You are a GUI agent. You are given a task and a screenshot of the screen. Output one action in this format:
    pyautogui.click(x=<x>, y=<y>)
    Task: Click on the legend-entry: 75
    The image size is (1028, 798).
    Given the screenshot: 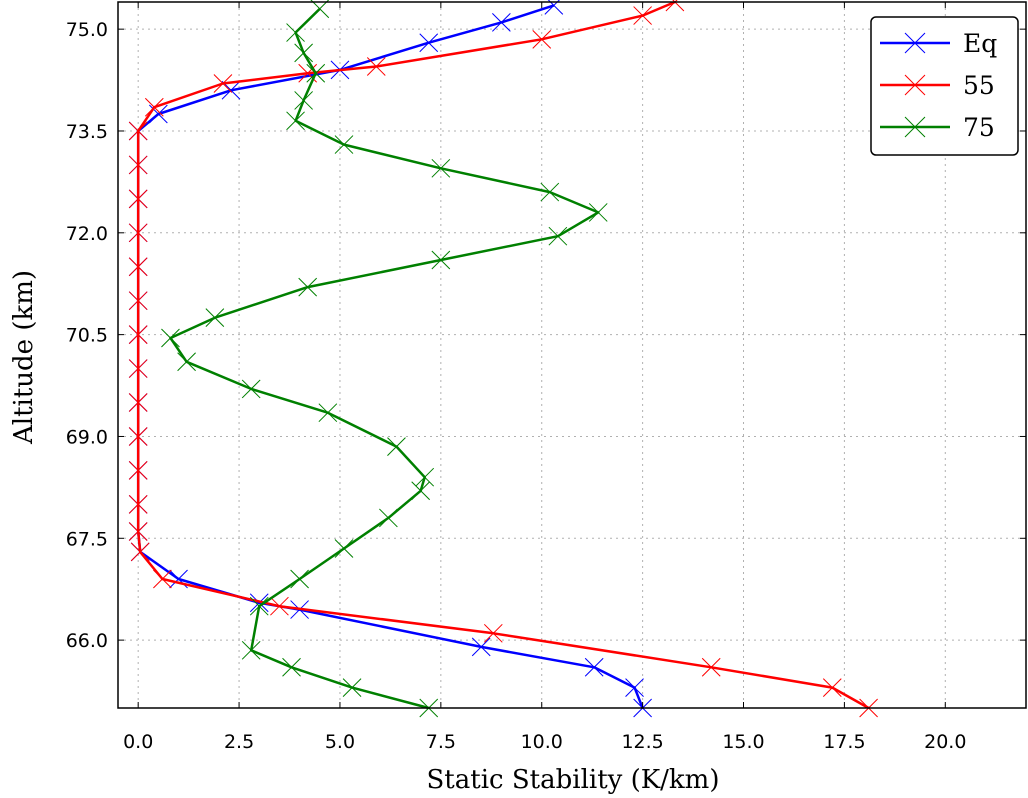 What is the action you would take?
    pyautogui.click(x=937, y=127)
    